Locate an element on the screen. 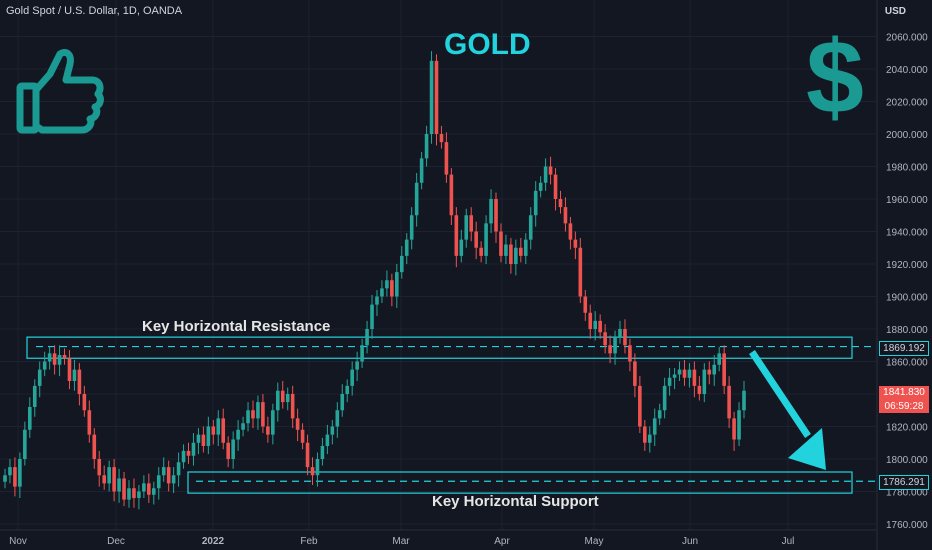  down-arrow is located at coordinates (787, 410).